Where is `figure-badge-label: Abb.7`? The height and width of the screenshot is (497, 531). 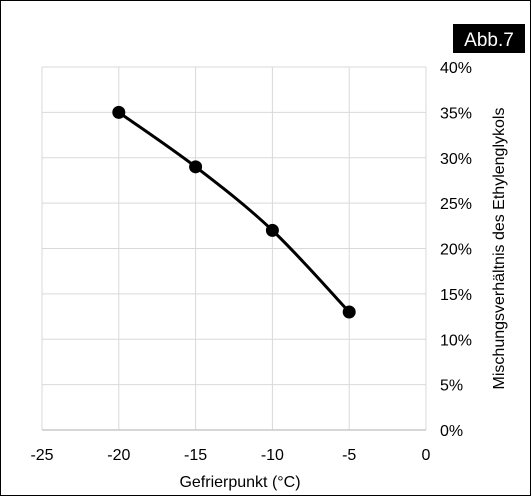
figure-badge-label: Abb.7 is located at coordinates (489, 40).